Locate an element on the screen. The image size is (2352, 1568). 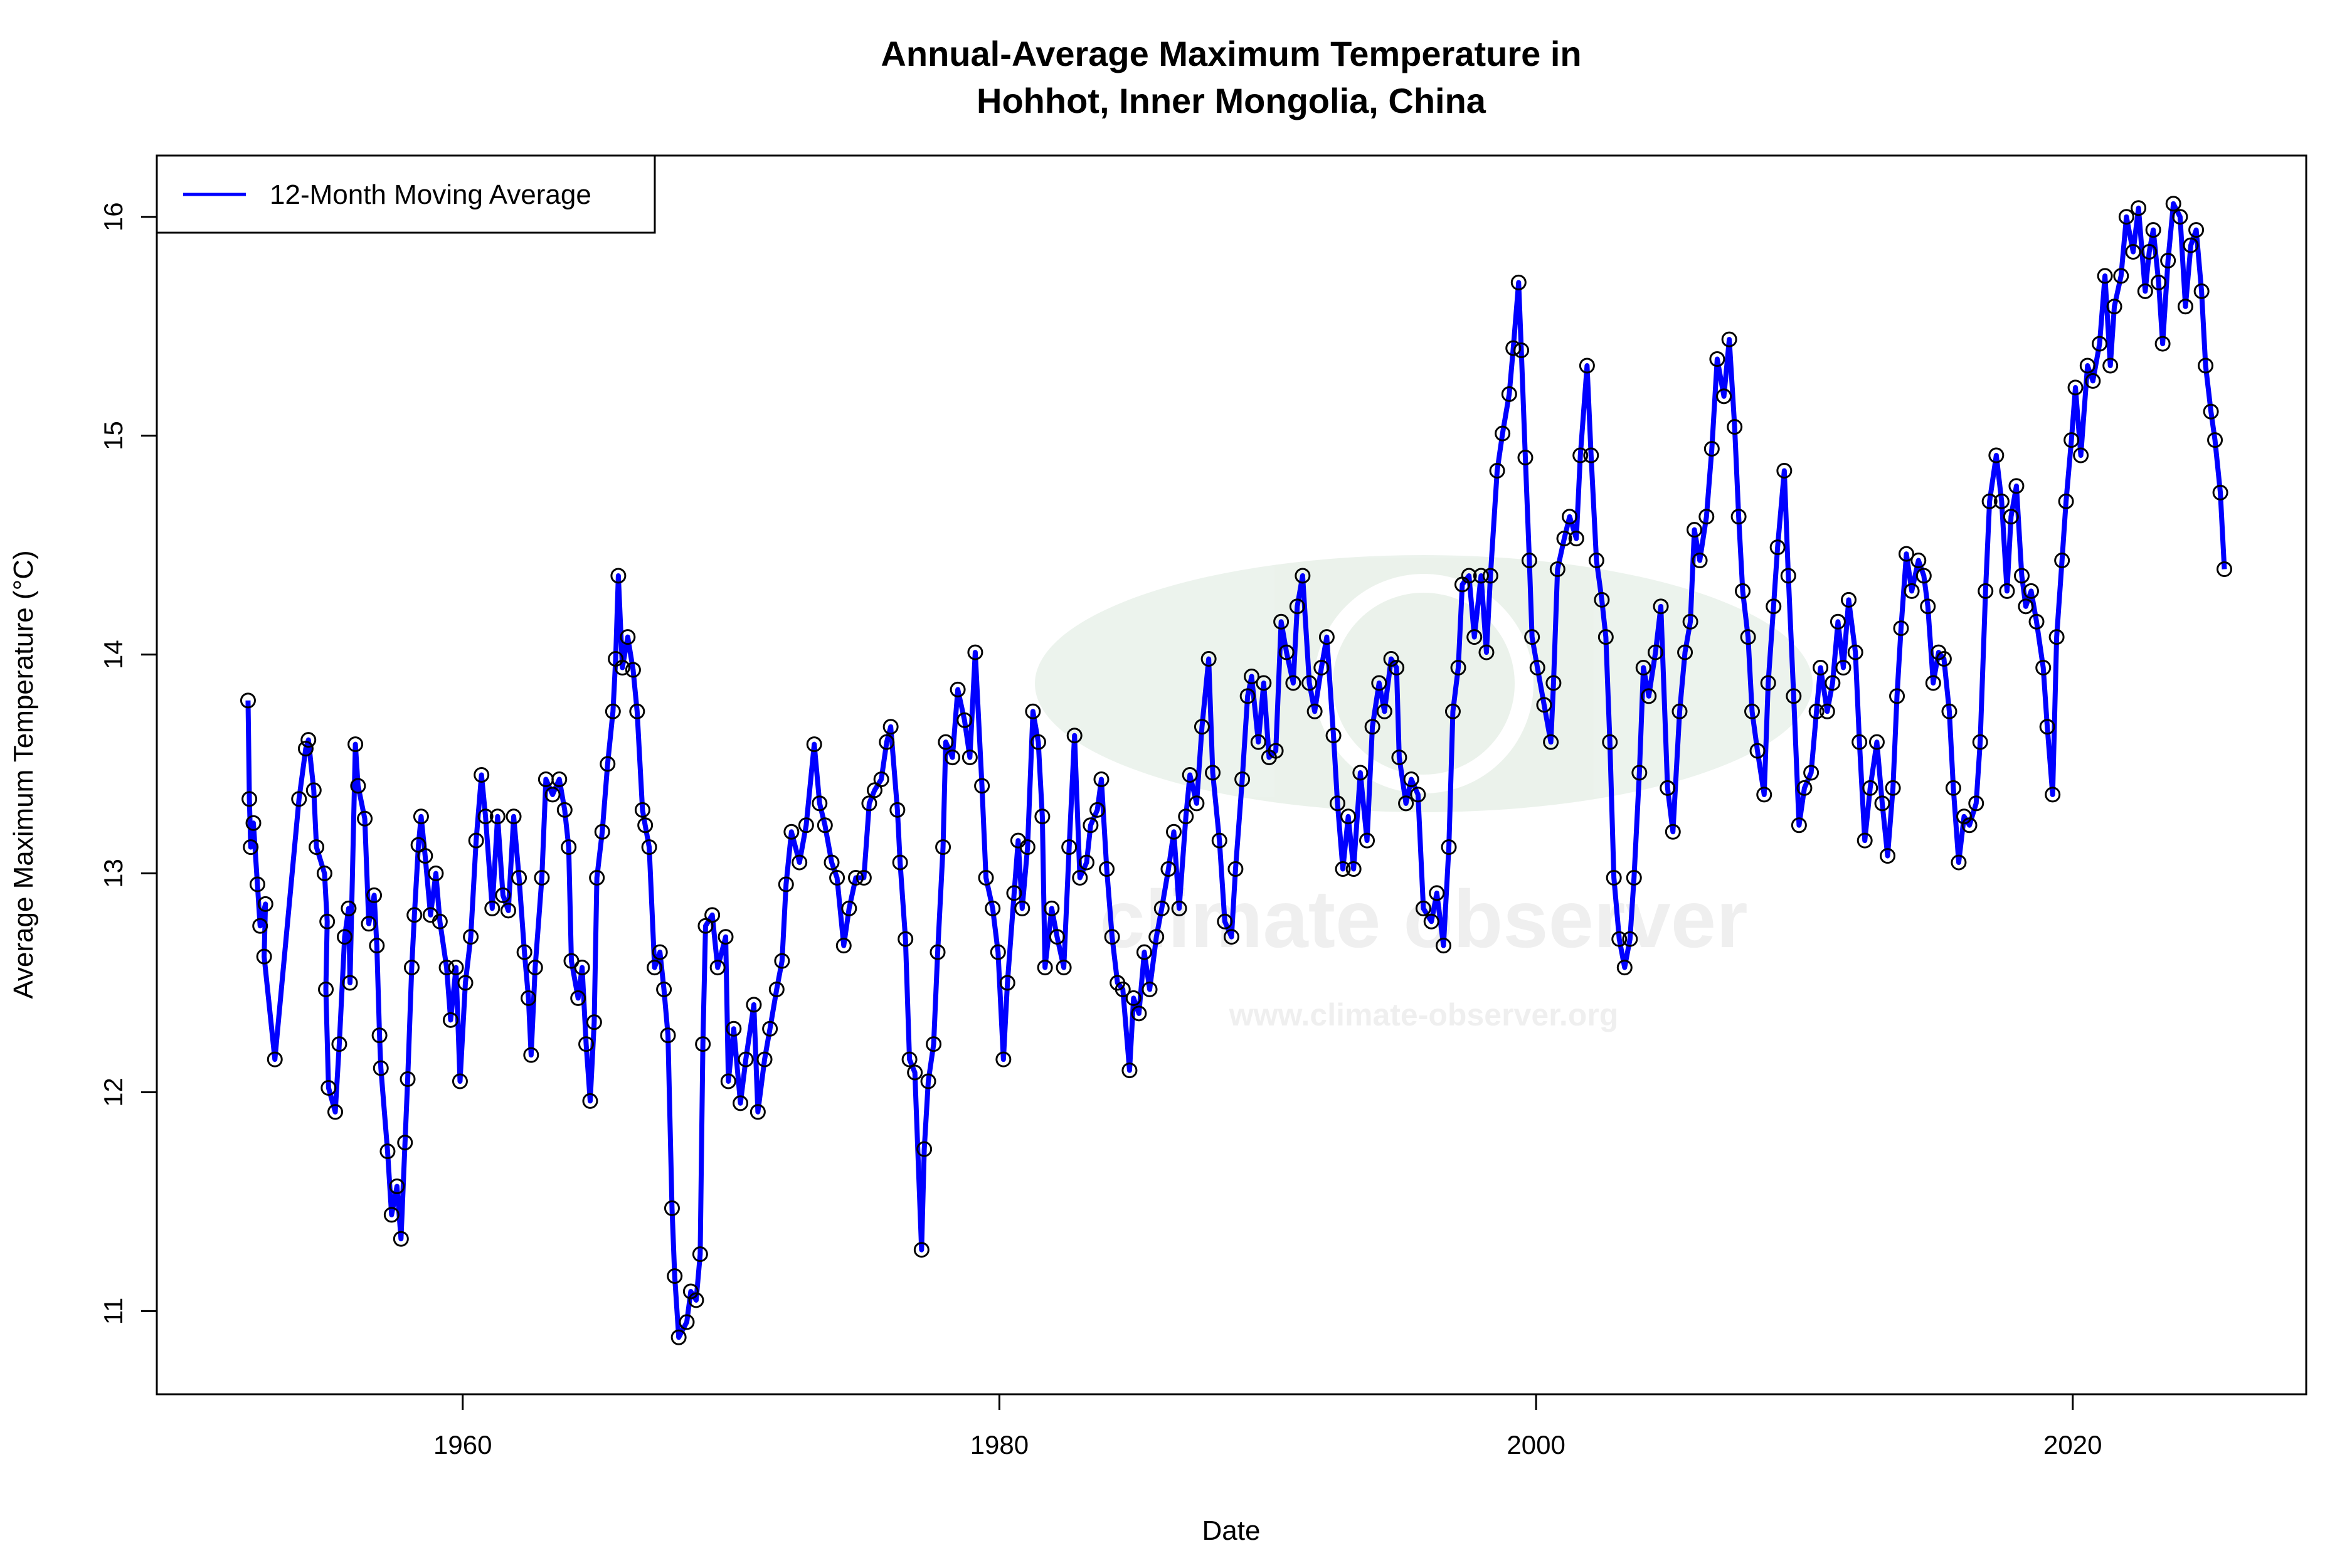
x-axis: 1960 1980 2000 2020 is located at coordinates (1267, 1426).